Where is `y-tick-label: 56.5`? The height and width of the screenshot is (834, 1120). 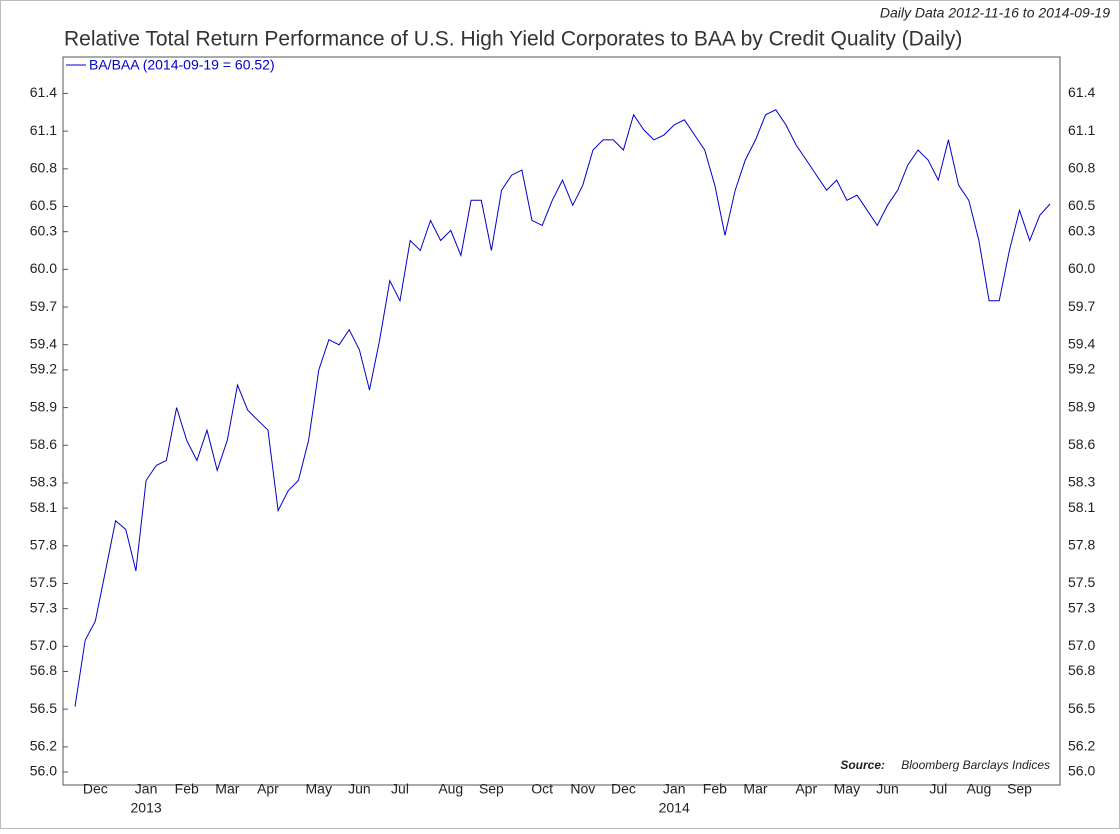
y-tick-label: 56.5 is located at coordinates (43, 708).